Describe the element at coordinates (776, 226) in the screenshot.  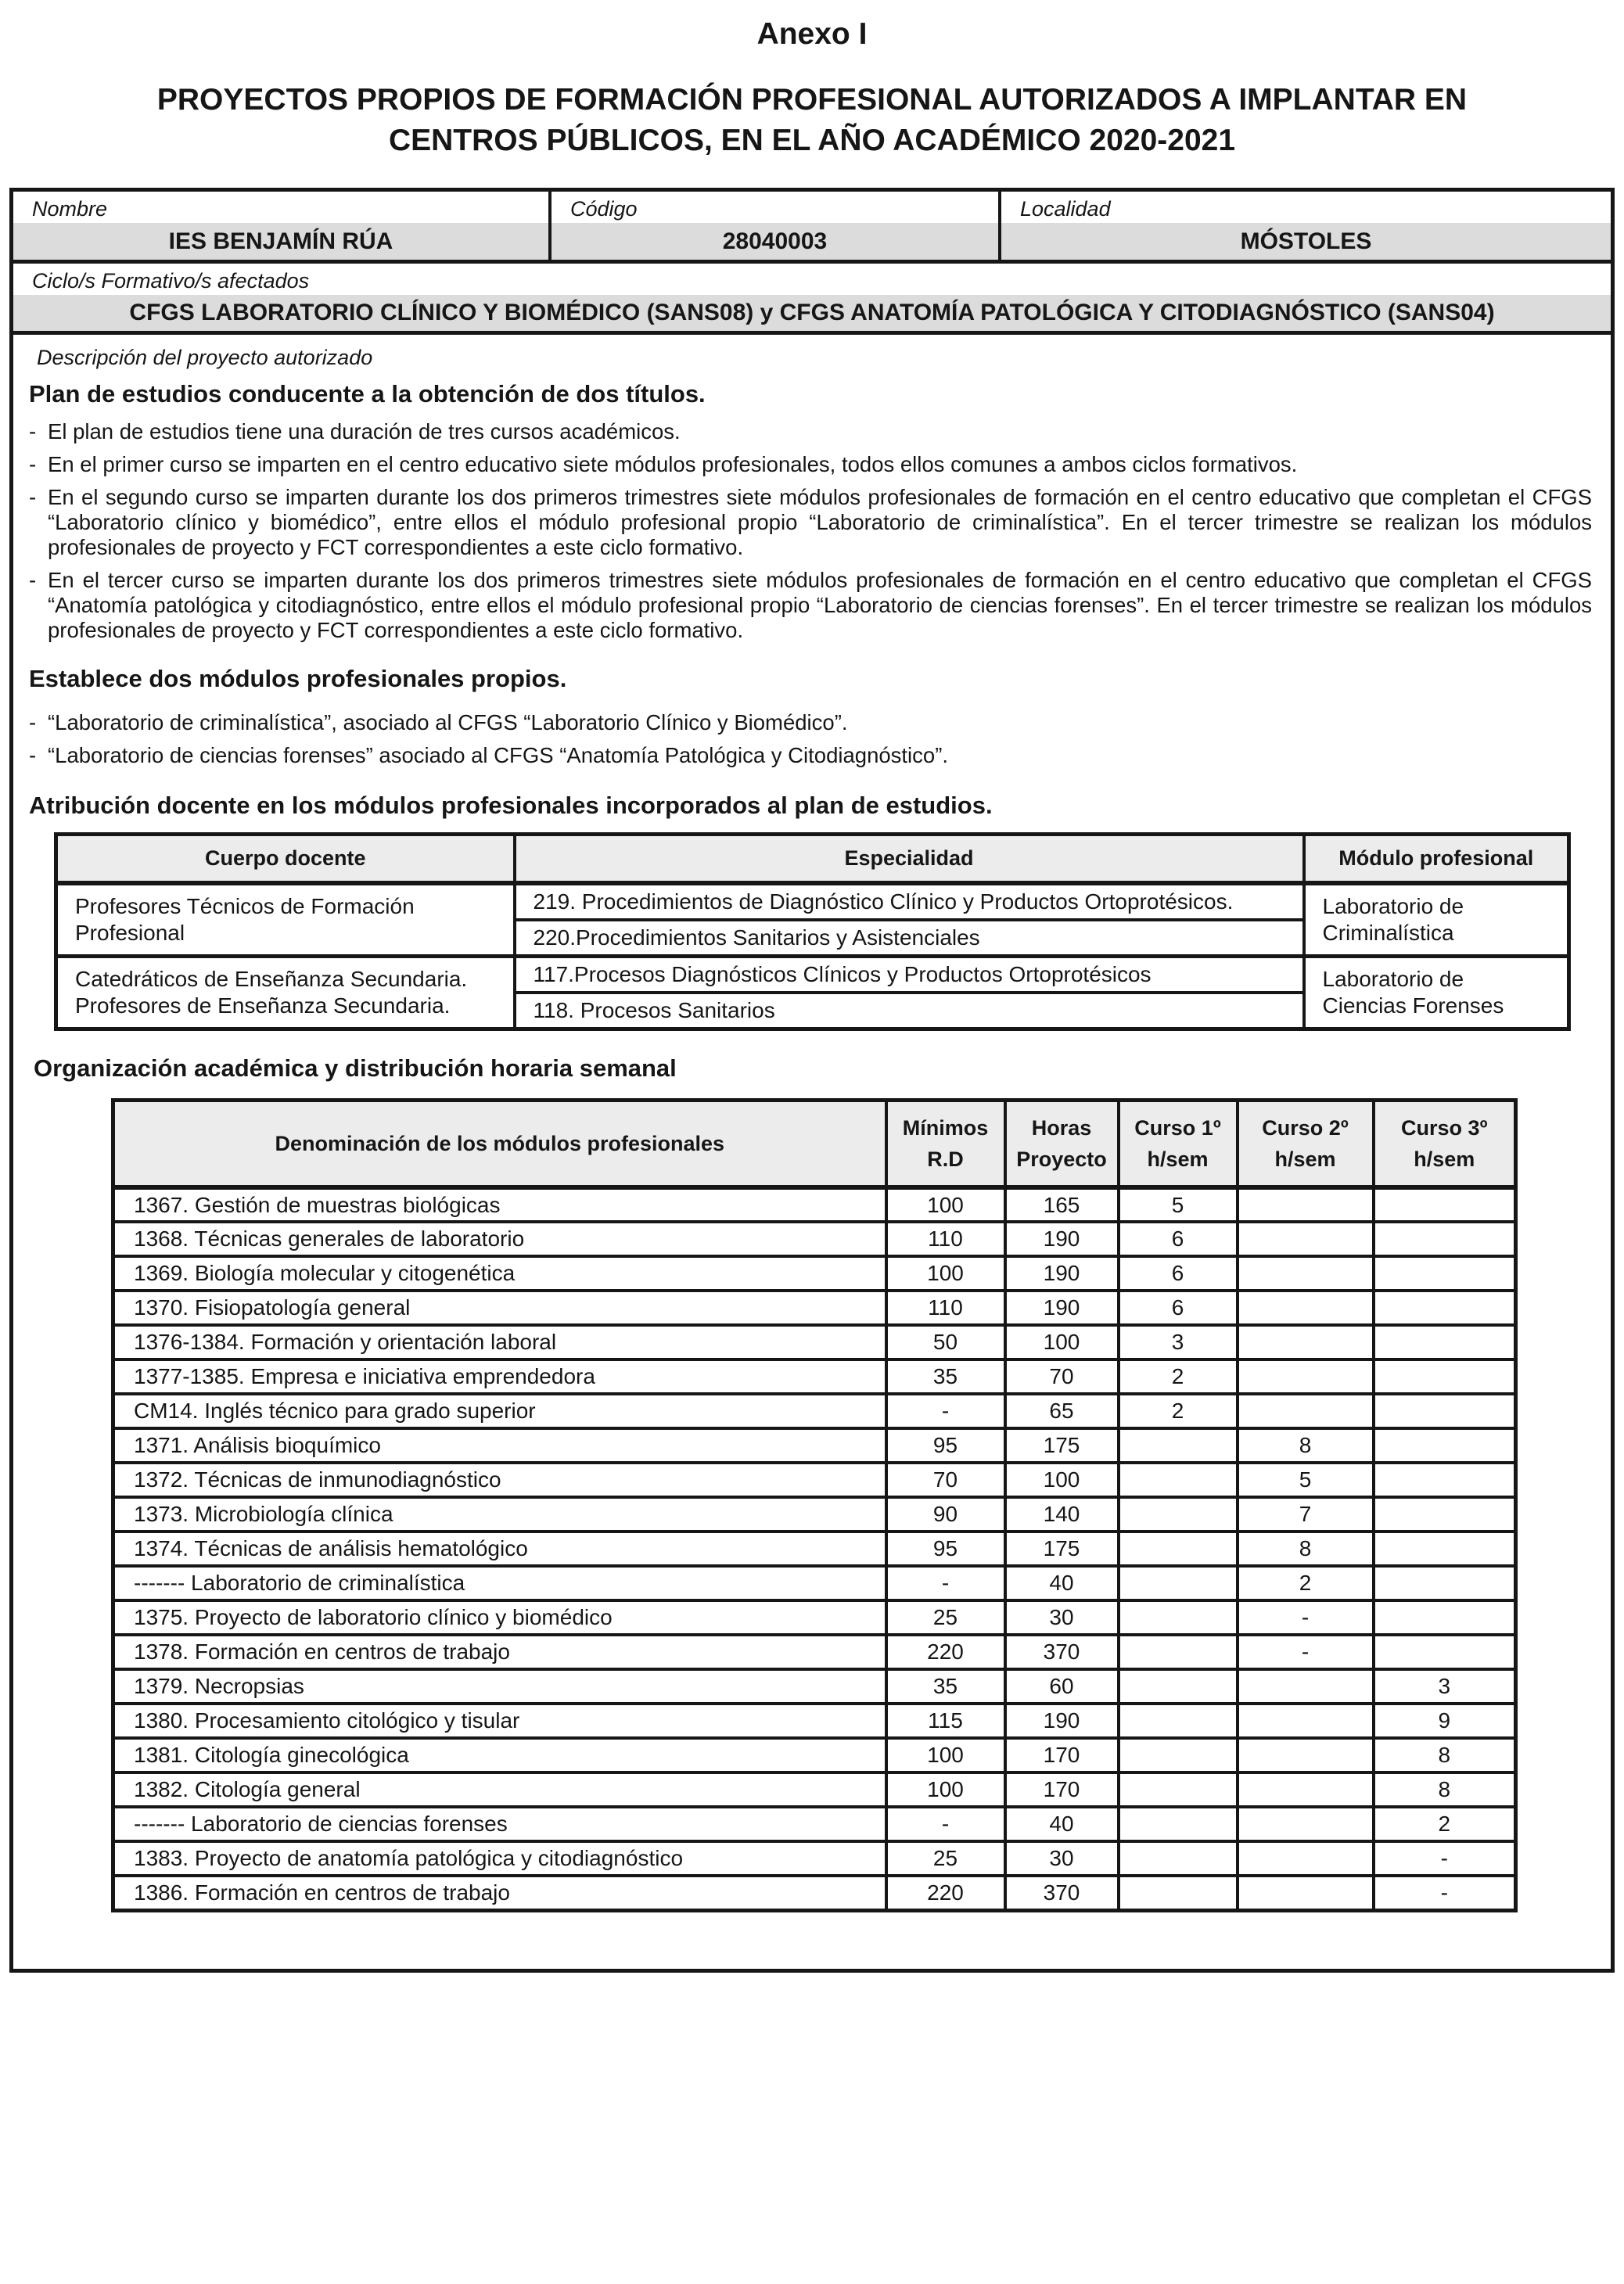
I see `codigo-cell: Código 28040003` at that location.